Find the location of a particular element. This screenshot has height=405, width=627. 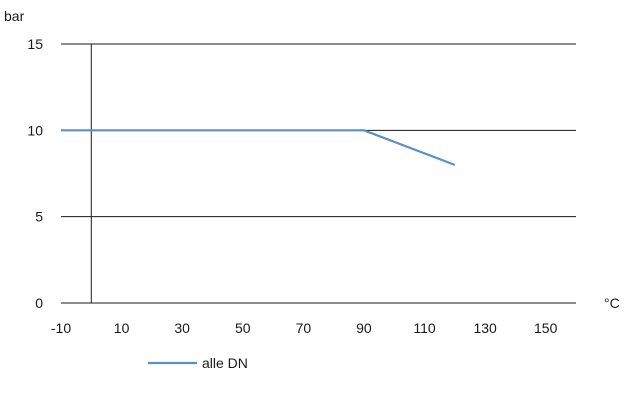

legend: alle DN is located at coordinates (198, 363).